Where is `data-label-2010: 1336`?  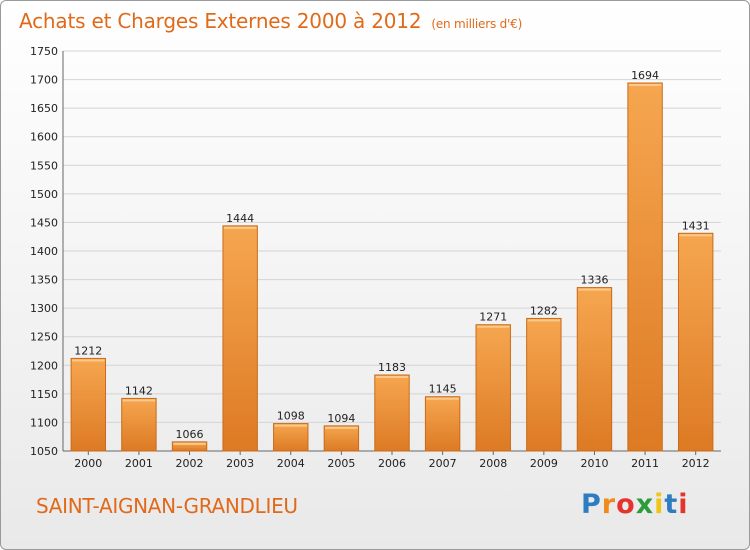
data-label-2010: 1336 is located at coordinates (594, 280).